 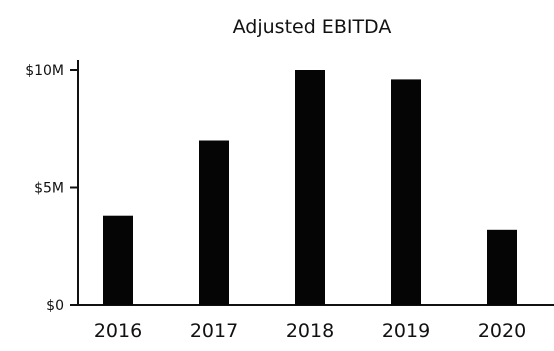 What do you see at coordinates (312, 27) in the screenshot?
I see `chart-title: Adjusted EBITDA` at bounding box center [312, 27].